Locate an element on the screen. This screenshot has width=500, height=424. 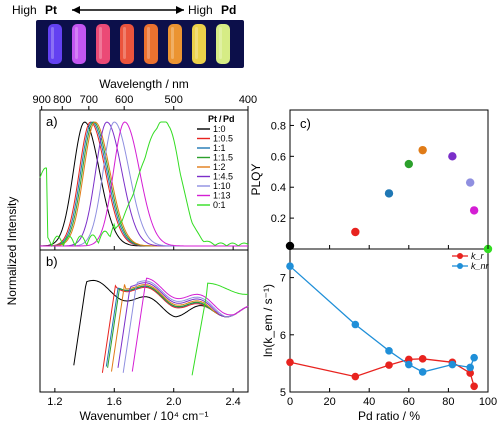
x-axis-tick-label: 2.4 is located at coordinates (232, 402).